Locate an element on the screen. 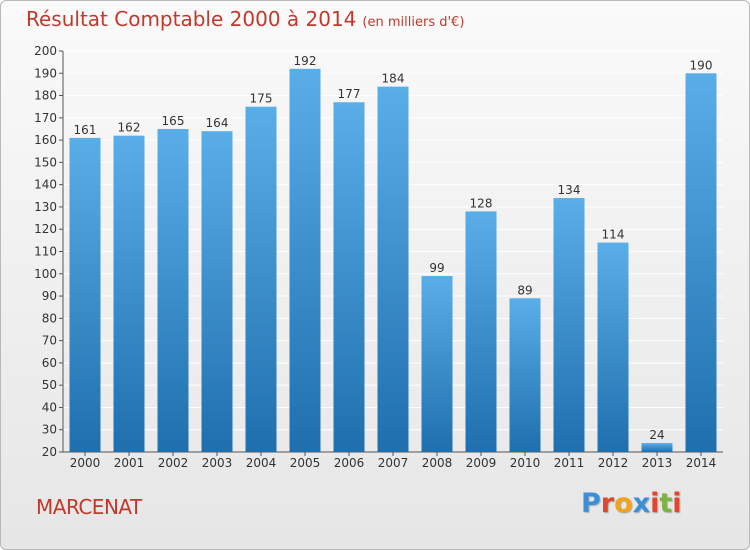 This screenshot has width=750, height=550. data-label: 114 is located at coordinates (613, 235).